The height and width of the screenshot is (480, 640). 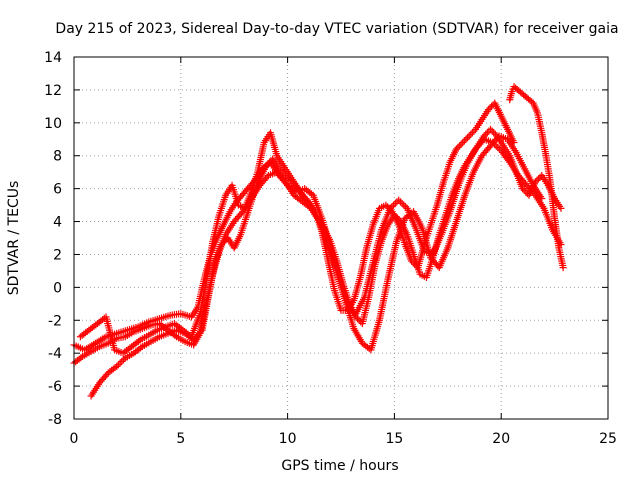 What do you see at coordinates (57, 157) in the screenshot?
I see `y-tick-label: 8` at bounding box center [57, 157].